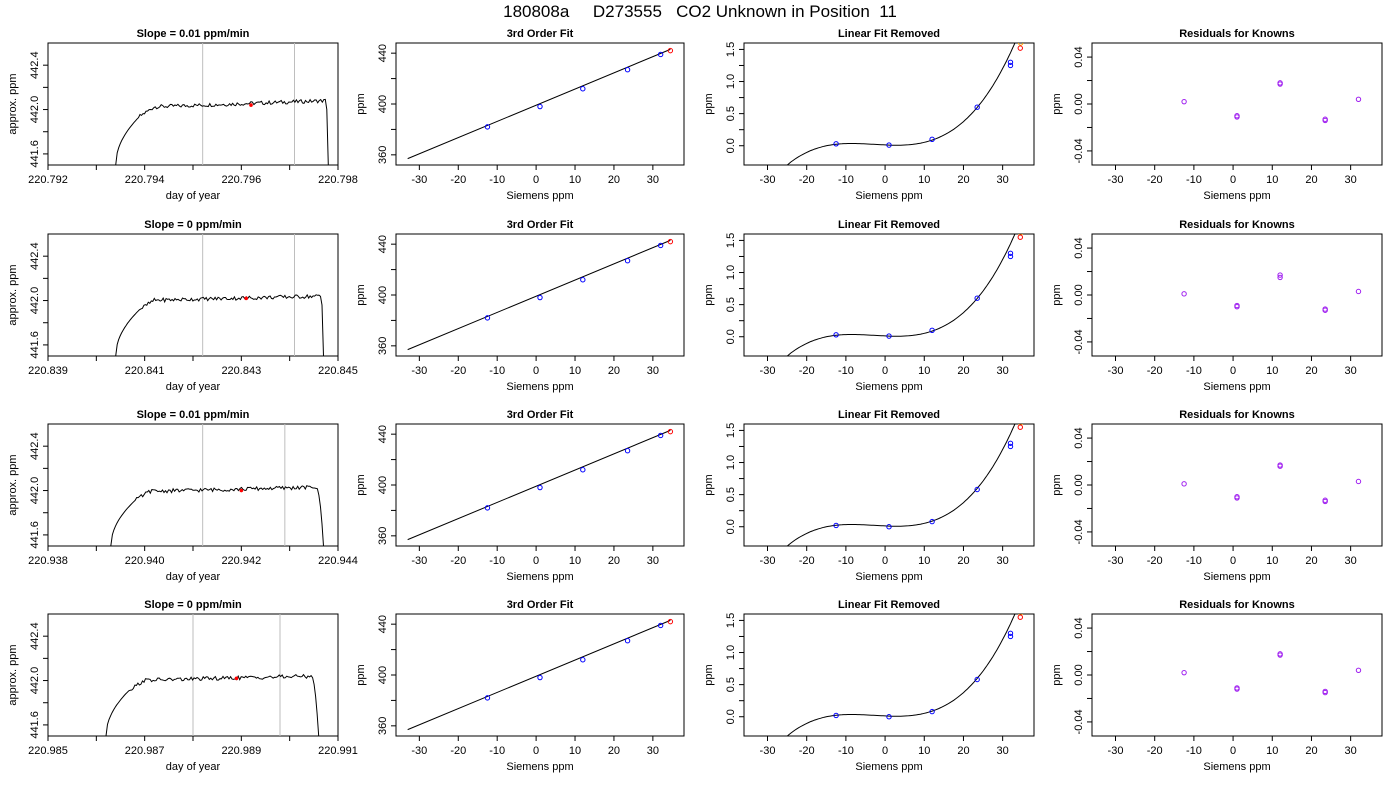 This screenshot has width=1400, height=800. I want to click on y-tick-label: 0.00, so click(1079, 103).